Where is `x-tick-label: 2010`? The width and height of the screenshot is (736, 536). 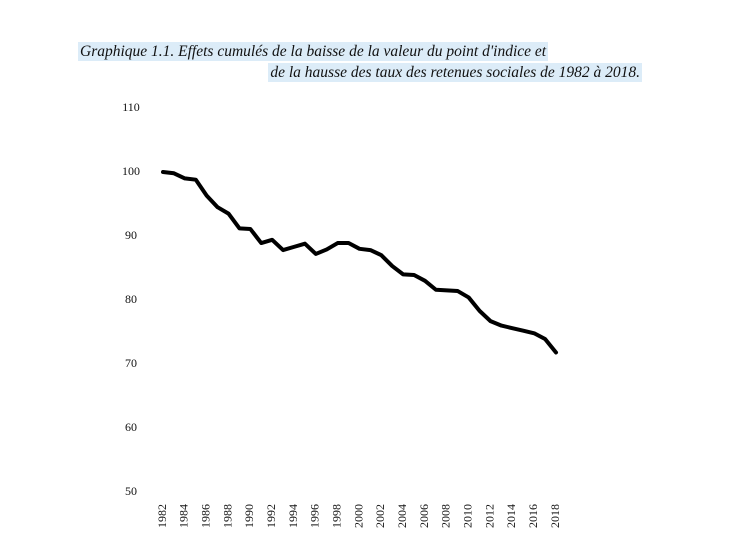
x-tick-label: 2010 is located at coordinates (467, 516).